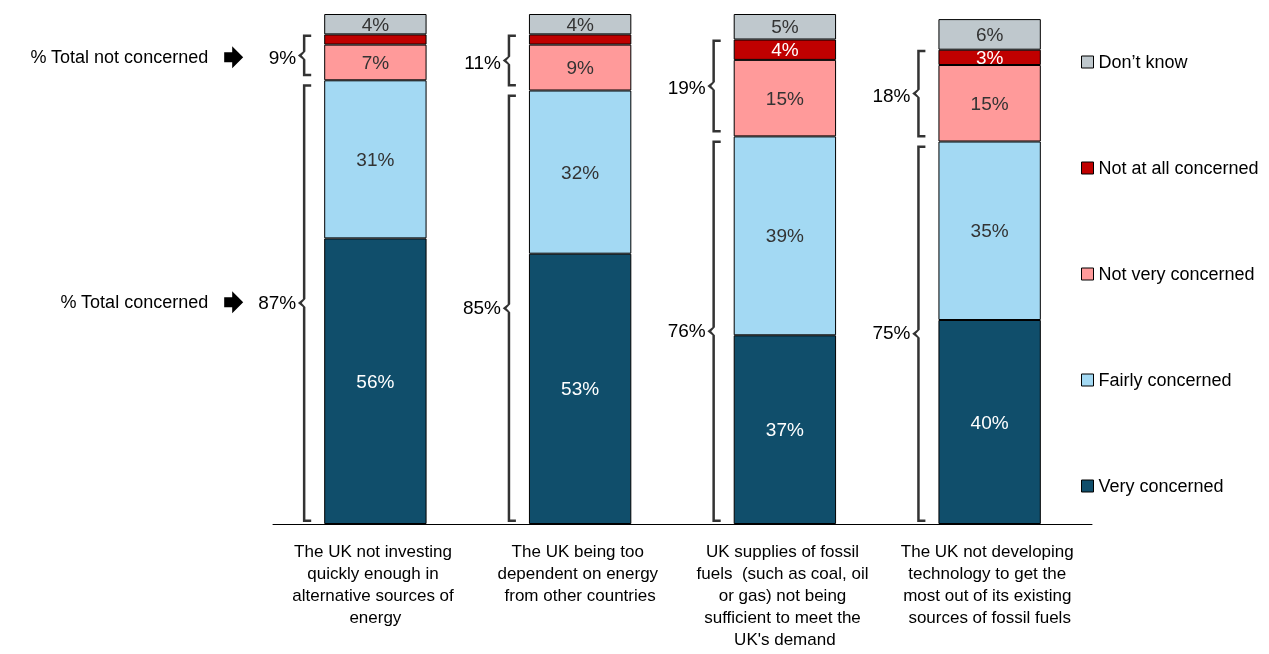 The image size is (1269, 654). What do you see at coordinates (375, 159) in the screenshot?
I see `data-label: 31%` at bounding box center [375, 159].